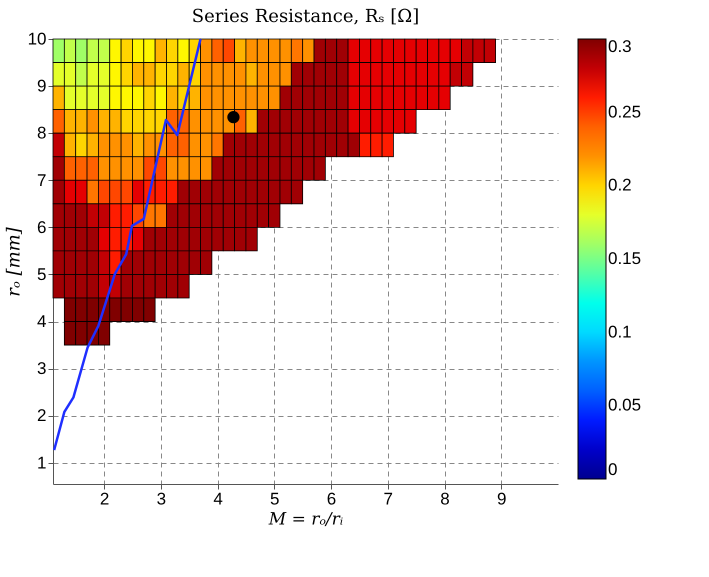 Image resolution: width=709 pixels, height=577 pixels. I want to click on y-tick-label: 3, so click(41, 368).